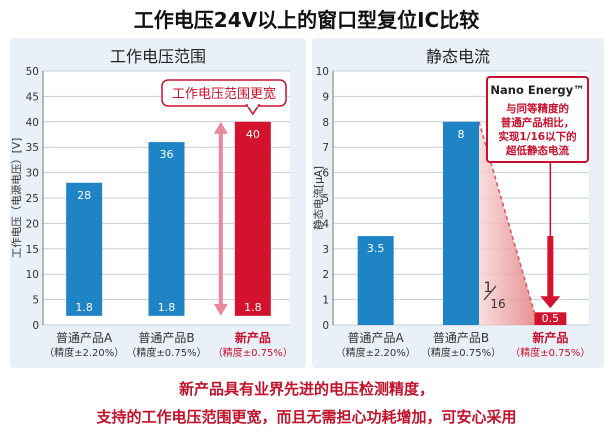 The height and width of the screenshot is (441, 613). Describe the element at coordinates (488, 288) in the screenshot. I see `current-ratio-numerator: 1` at that location.